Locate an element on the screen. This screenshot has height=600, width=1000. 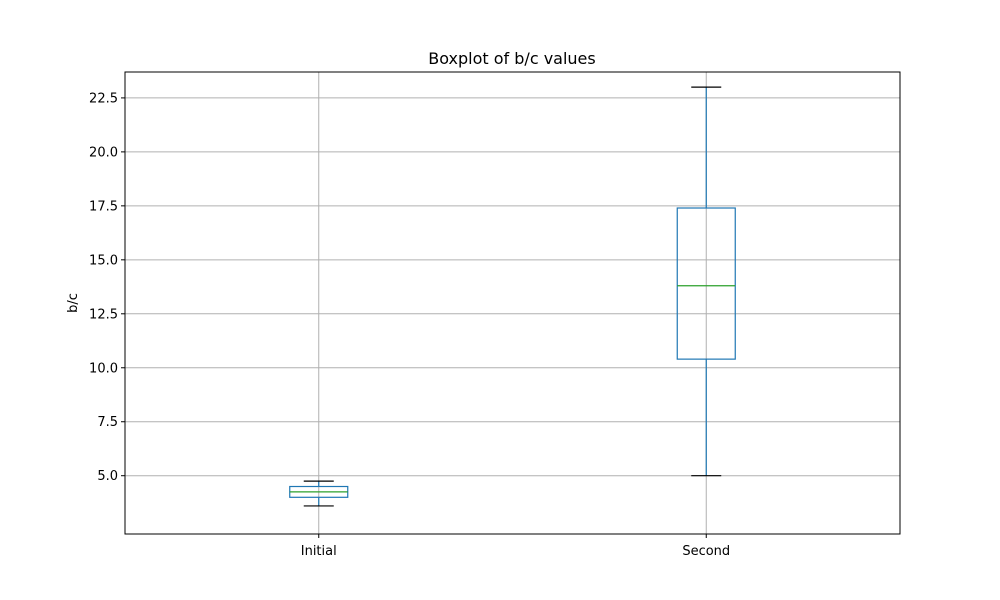
y-tick-label: 17.5 is located at coordinates (103, 206).